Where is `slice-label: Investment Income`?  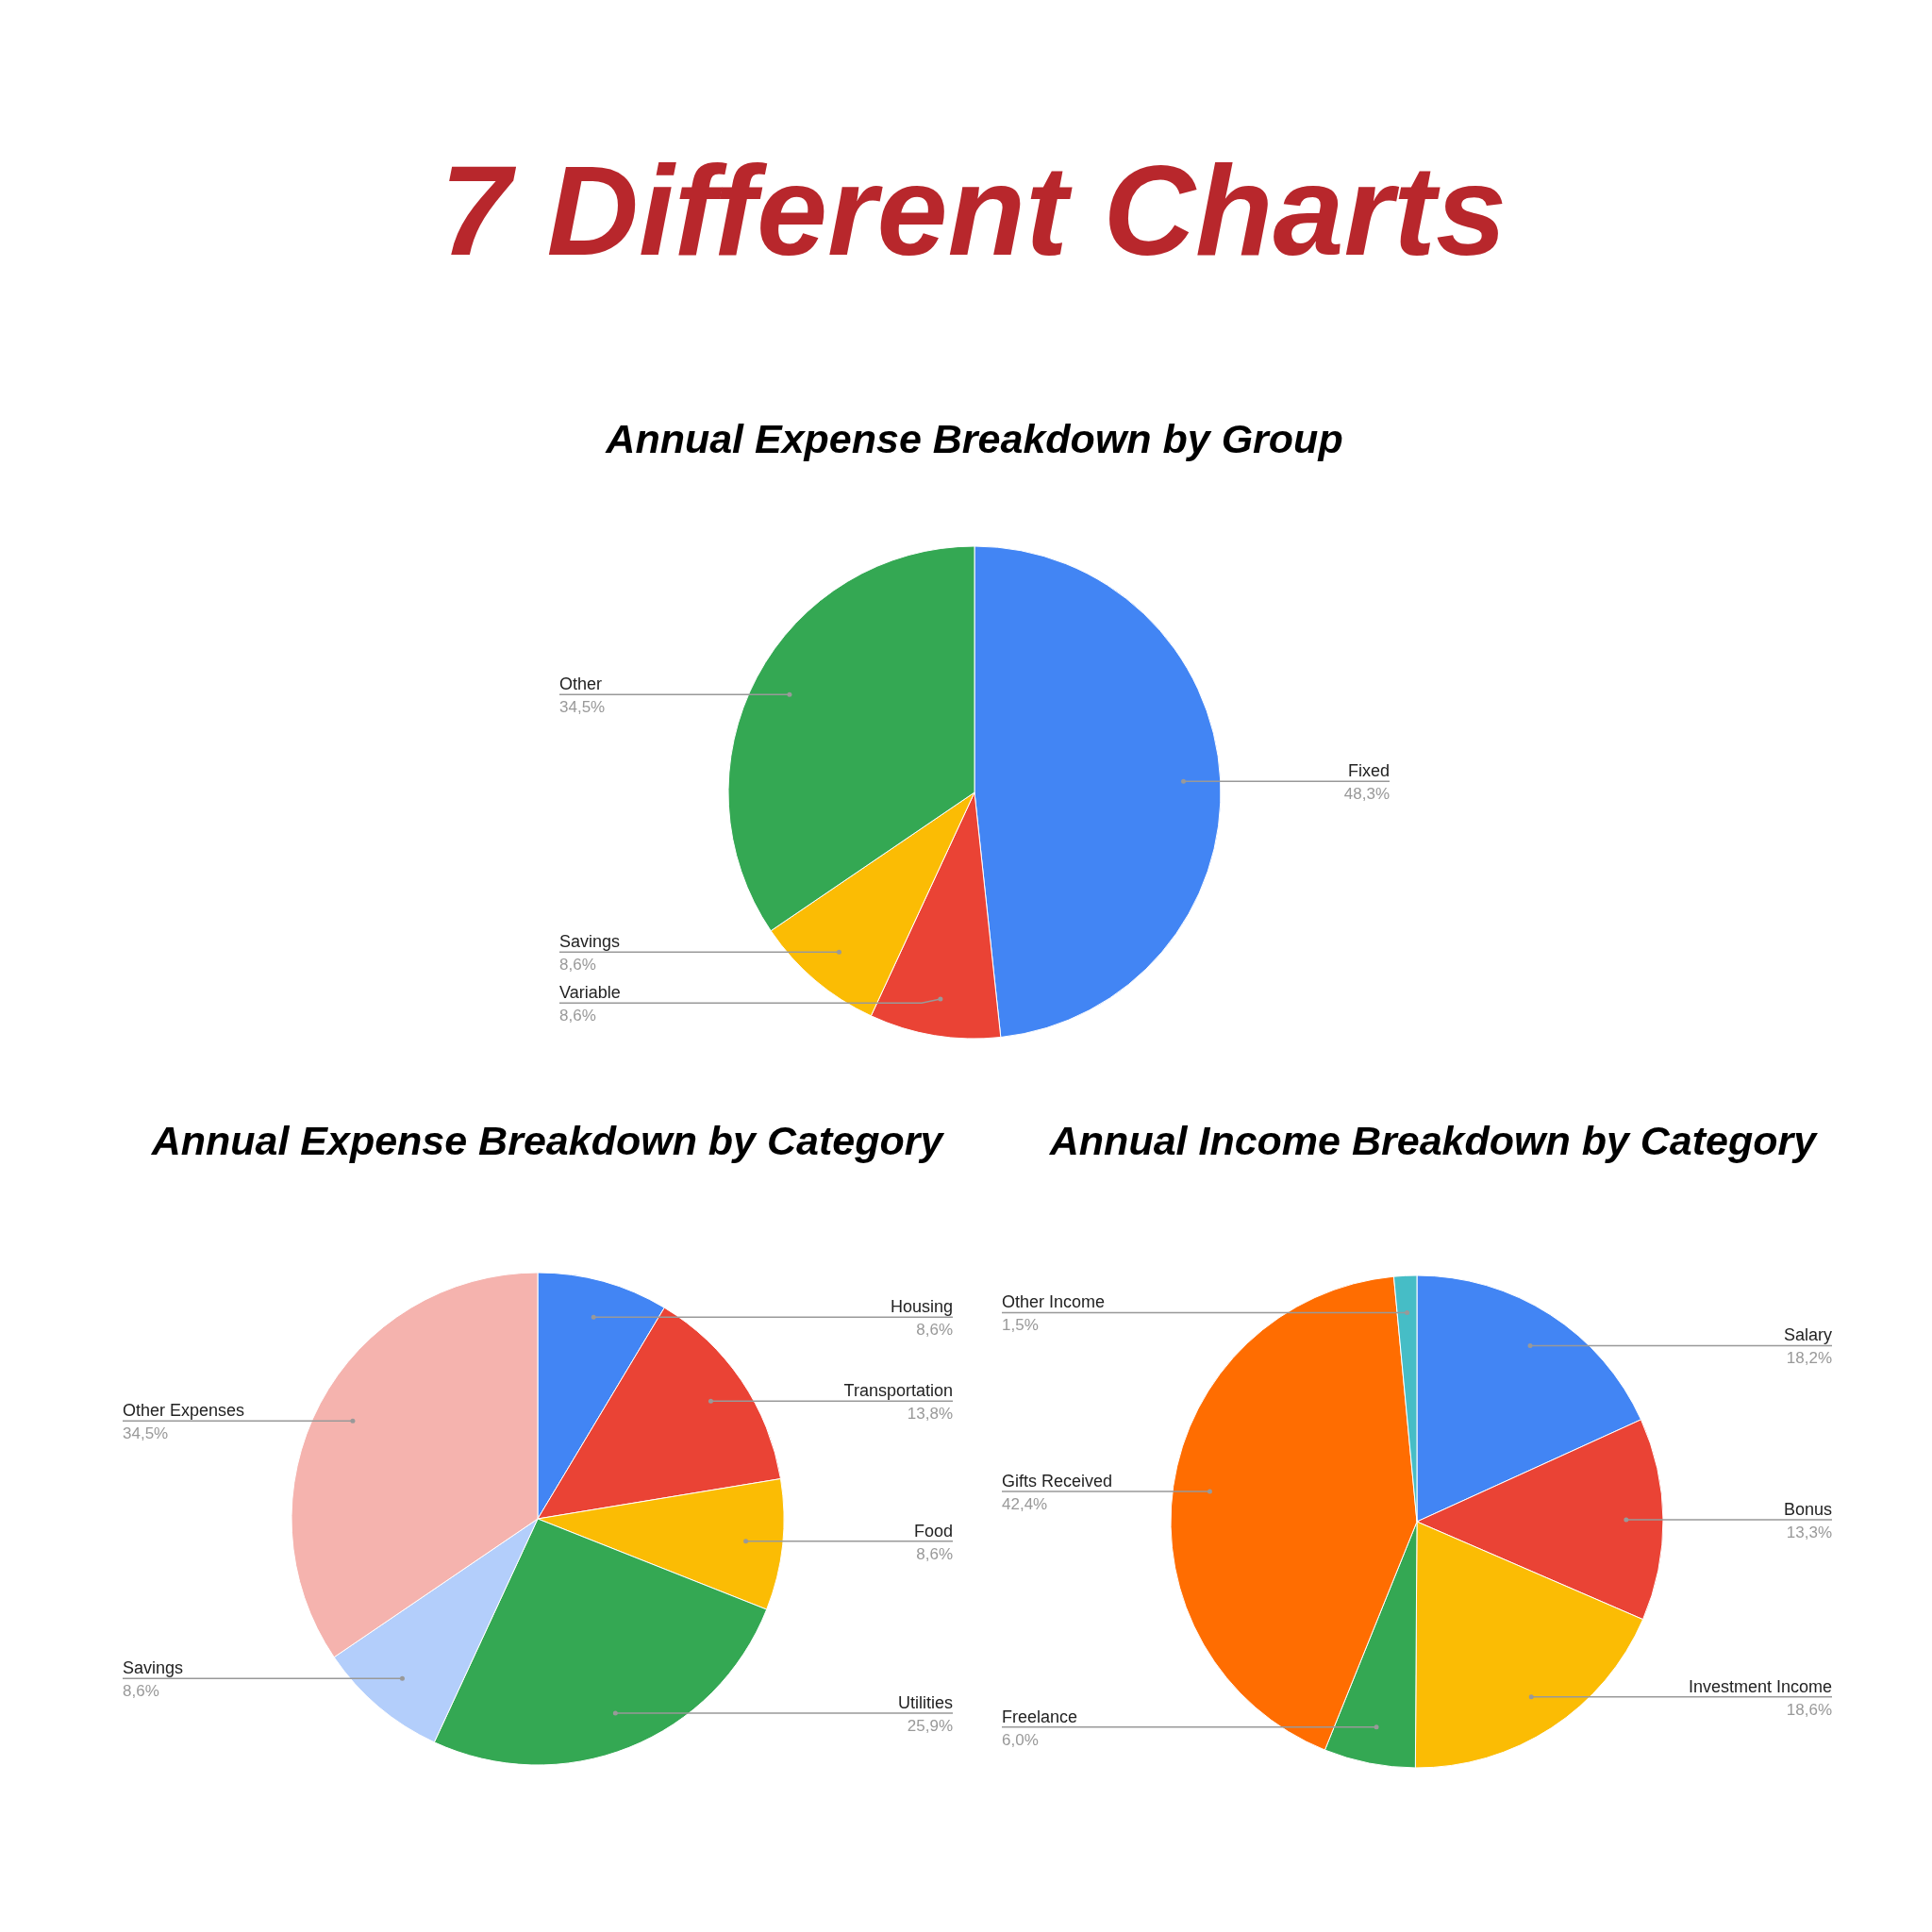 slice-label: Investment Income is located at coordinates (1760, 1686).